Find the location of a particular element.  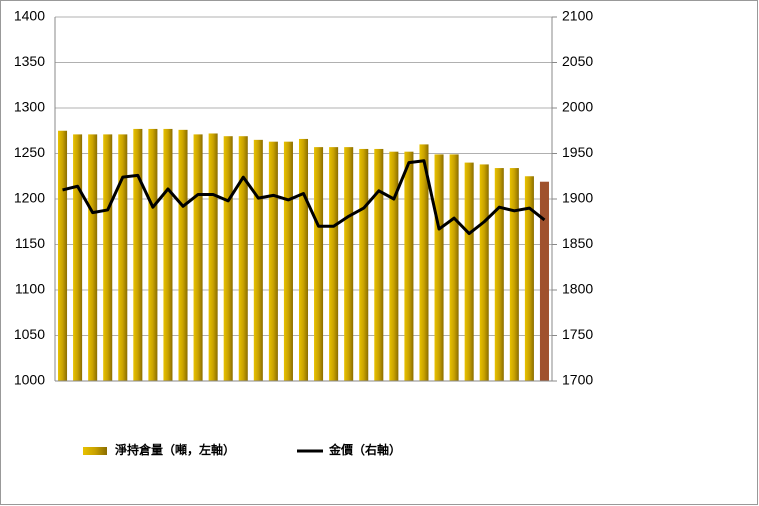

y-tick-label: 1400 is located at coordinates (29, 16).